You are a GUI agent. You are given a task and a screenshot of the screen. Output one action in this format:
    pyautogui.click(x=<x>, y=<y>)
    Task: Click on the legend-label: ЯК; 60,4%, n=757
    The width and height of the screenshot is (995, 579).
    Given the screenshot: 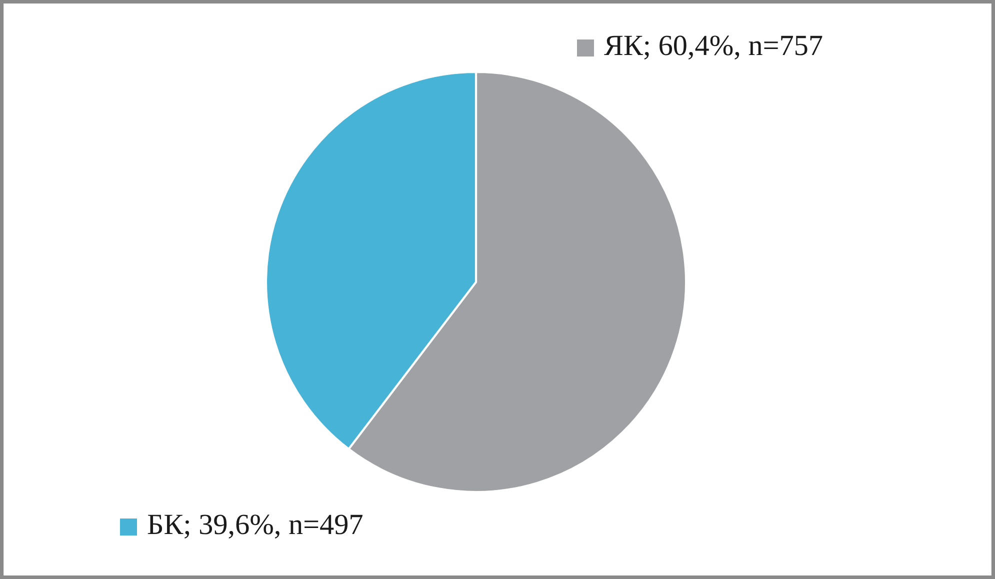 What is the action you would take?
    pyautogui.click(x=713, y=48)
    